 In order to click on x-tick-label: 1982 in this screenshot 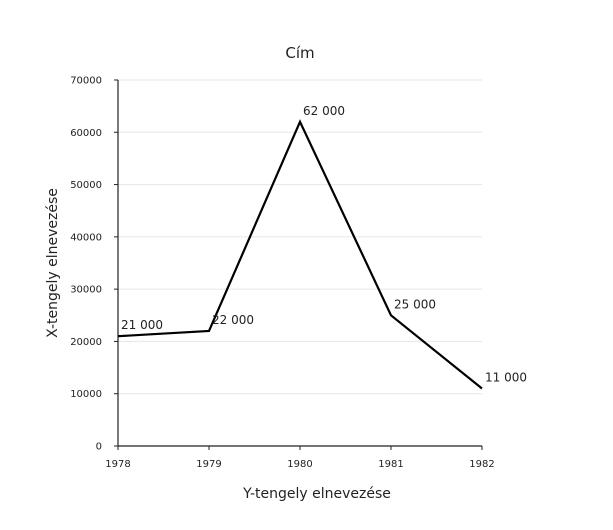, I will do `click(481, 464)`.